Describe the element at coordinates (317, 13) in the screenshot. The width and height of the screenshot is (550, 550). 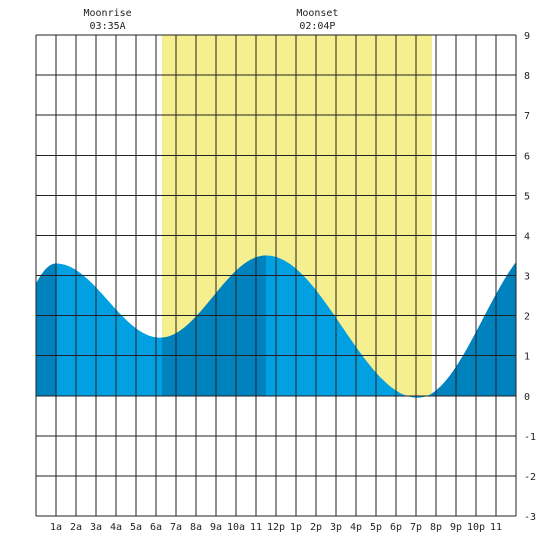
I see `moon-event-title: Moonset` at that location.